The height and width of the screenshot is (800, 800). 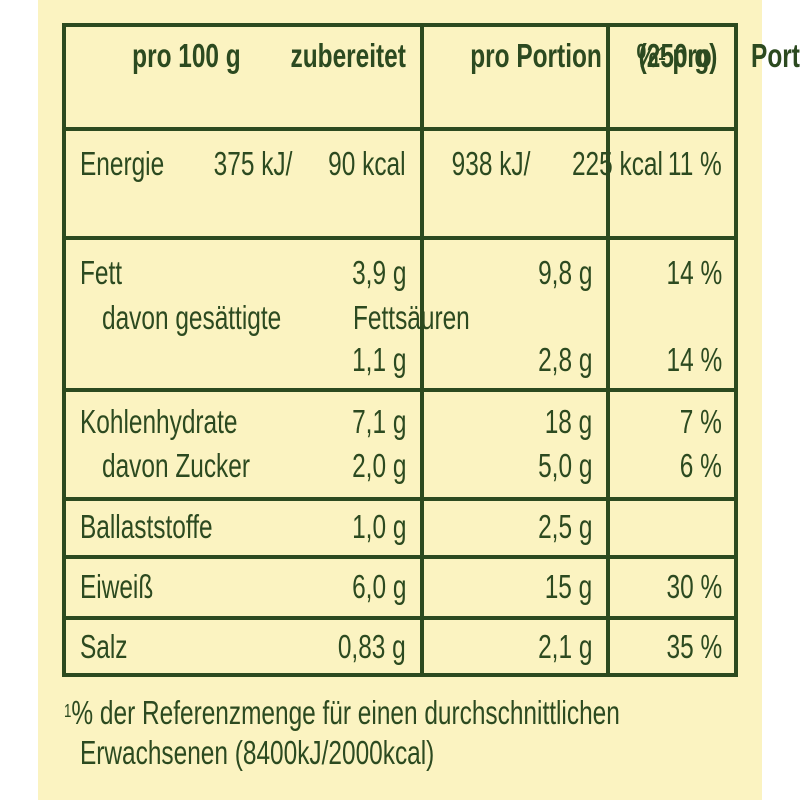 What do you see at coordinates (564, 359) in the screenshot?
I see `value-text: 2,8 g` at bounding box center [564, 359].